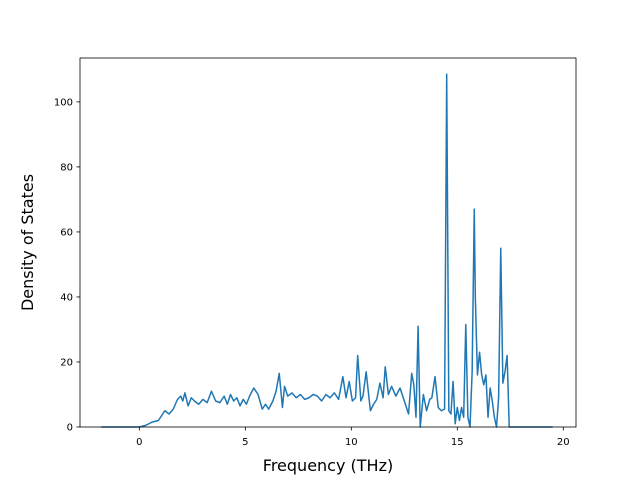 This screenshot has width=640, height=480. Describe the element at coordinates (245, 442) in the screenshot. I see `x-tick-label: 5` at that location.